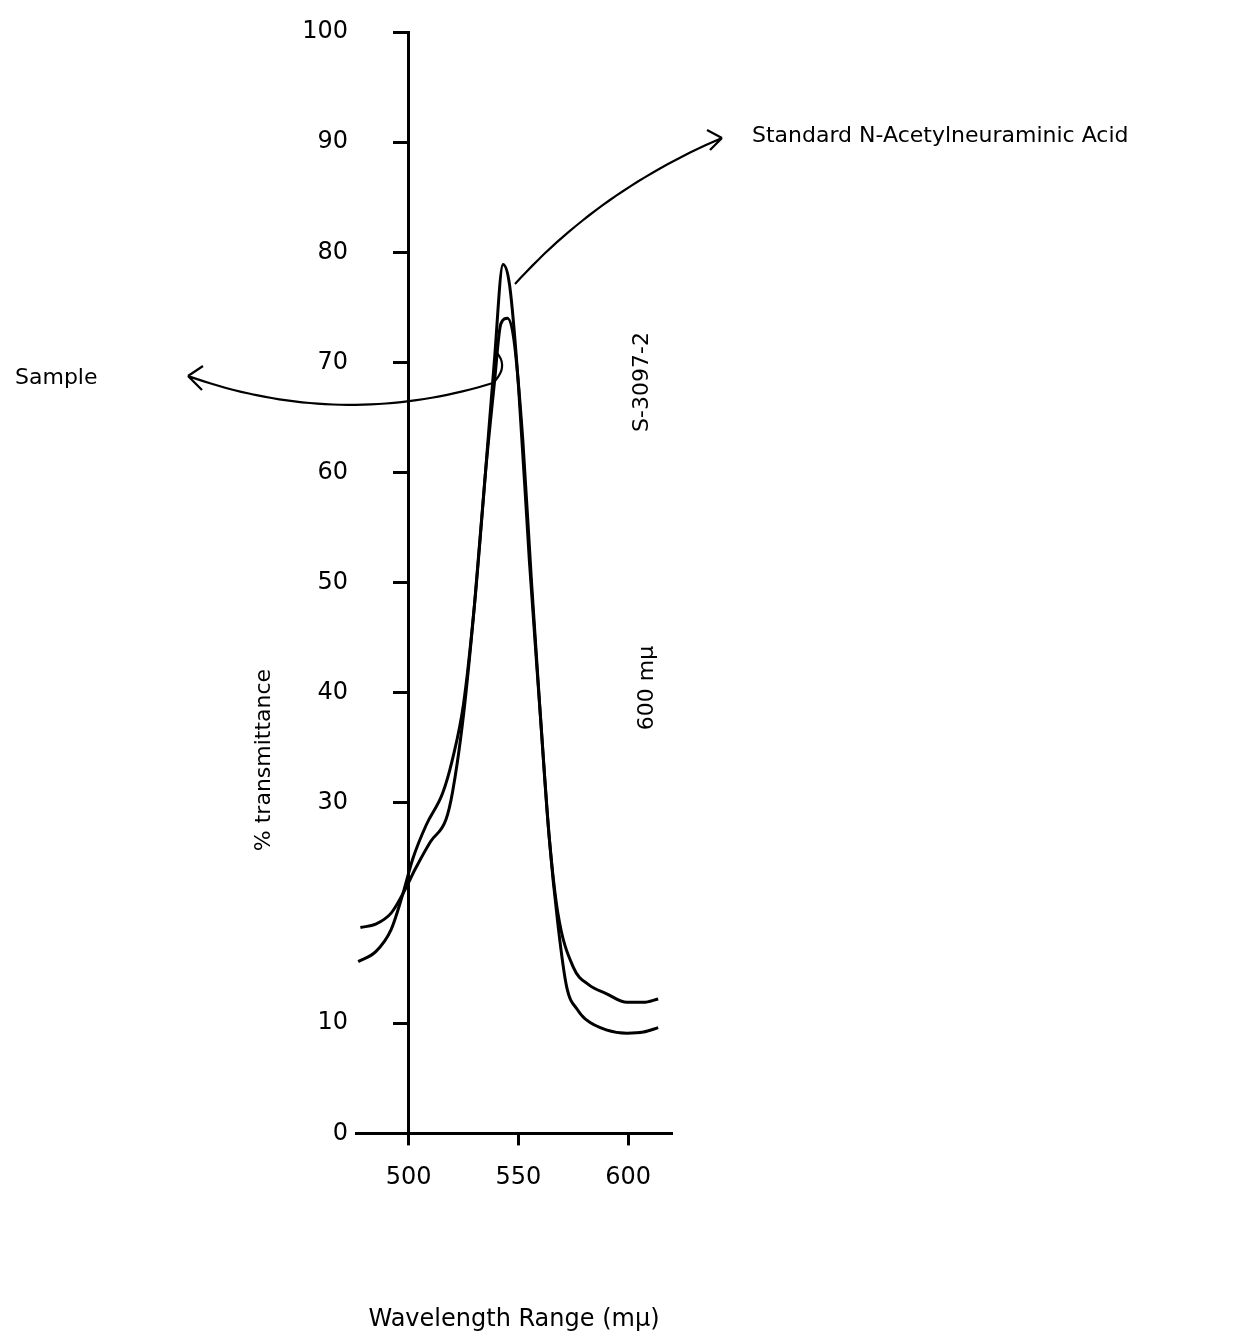 This screenshot has height=1342, width=1248. I want to click on x-tick-label: 550, so click(518, 1176).